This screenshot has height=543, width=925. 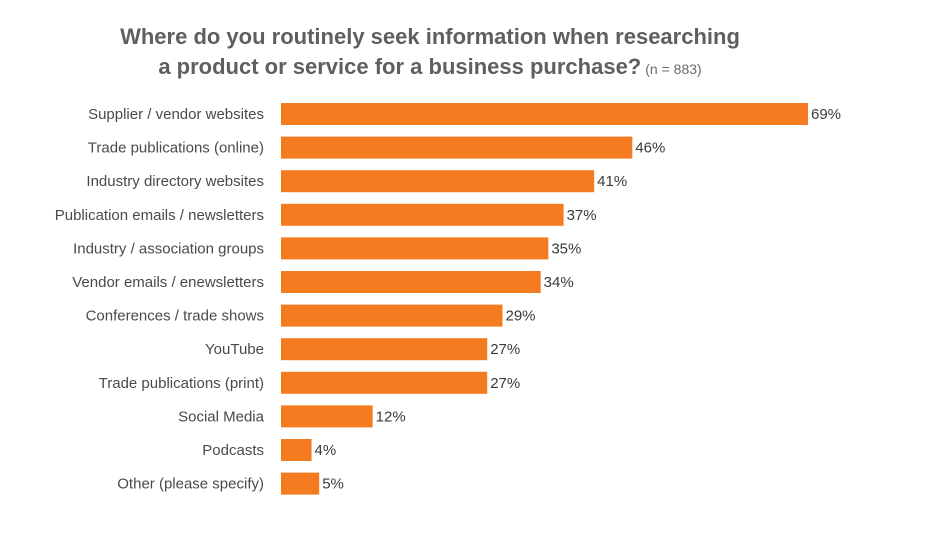 What do you see at coordinates (566, 248) in the screenshot?
I see `value-label: 35%` at bounding box center [566, 248].